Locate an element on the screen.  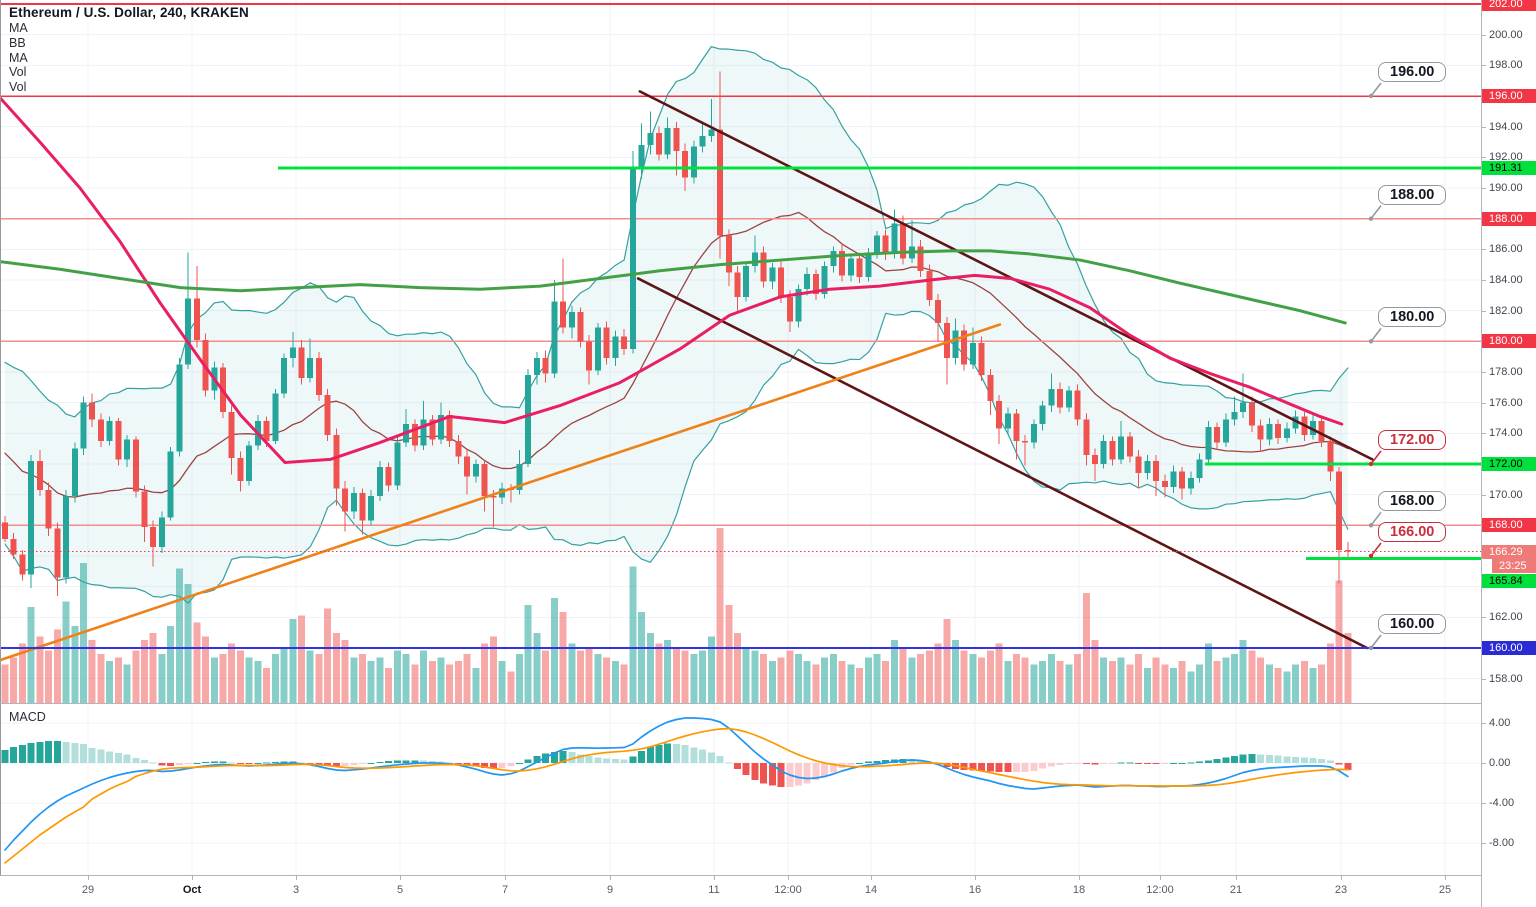
price-level-label: 180.00 is located at coordinates (1412, 317).